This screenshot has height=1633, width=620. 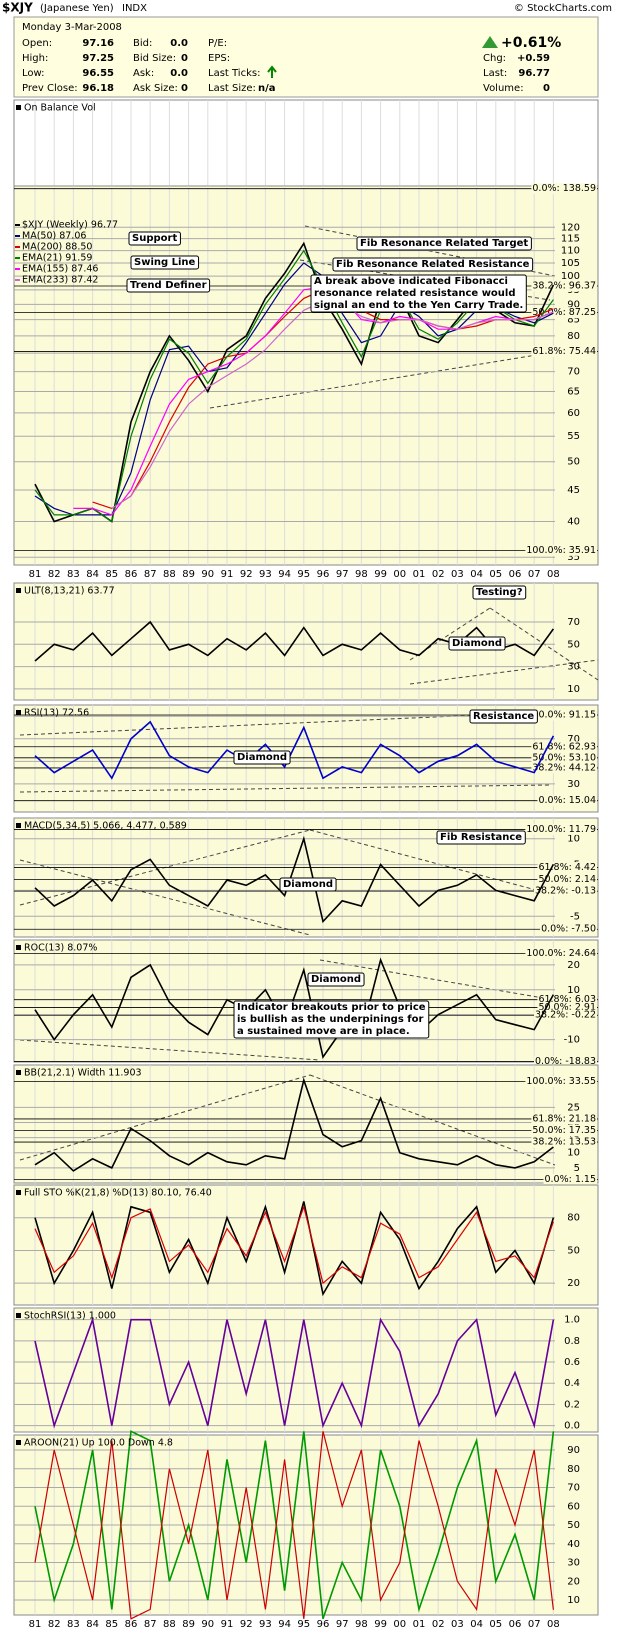 I want to click on y-tick-label: 105, so click(x=570, y=263).